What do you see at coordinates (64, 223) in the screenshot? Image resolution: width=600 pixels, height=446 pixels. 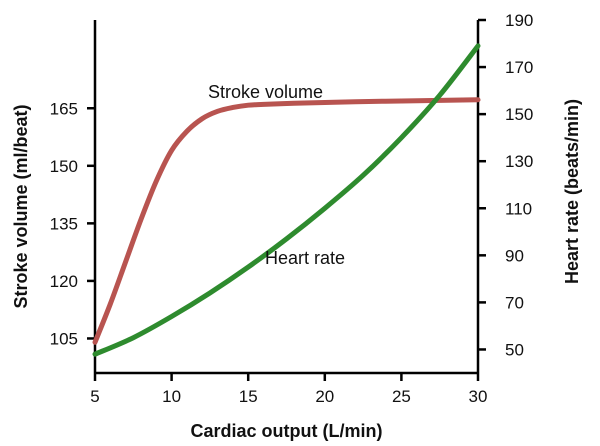 I see `left-y-tick-label: 135` at bounding box center [64, 223].